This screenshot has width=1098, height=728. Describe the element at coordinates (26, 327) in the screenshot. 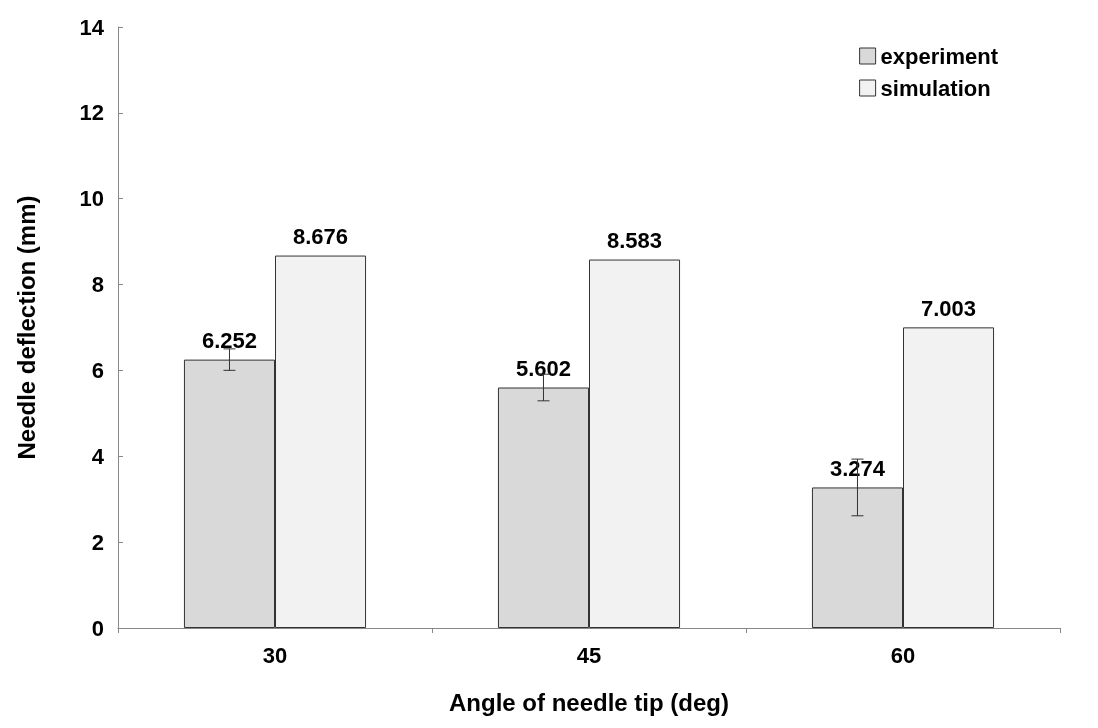

I see `y-axis-title: Needle deflection (mm)` at that location.